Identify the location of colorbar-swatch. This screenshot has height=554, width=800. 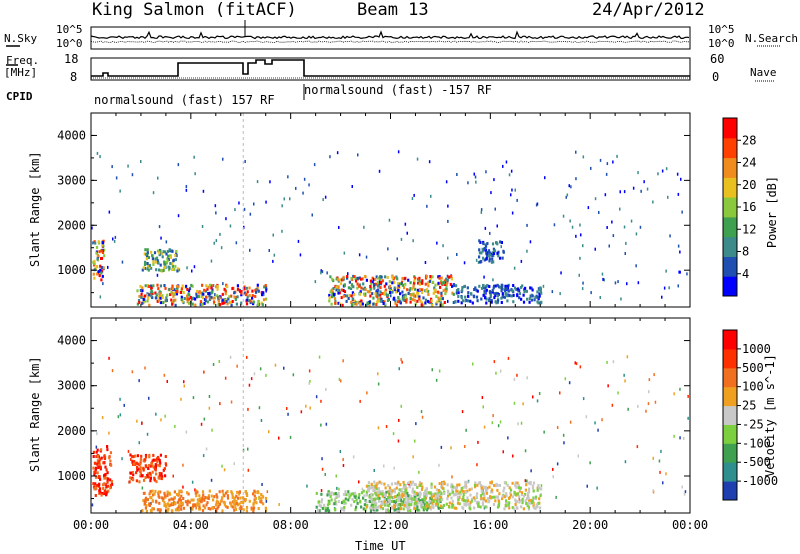
(730, 286).